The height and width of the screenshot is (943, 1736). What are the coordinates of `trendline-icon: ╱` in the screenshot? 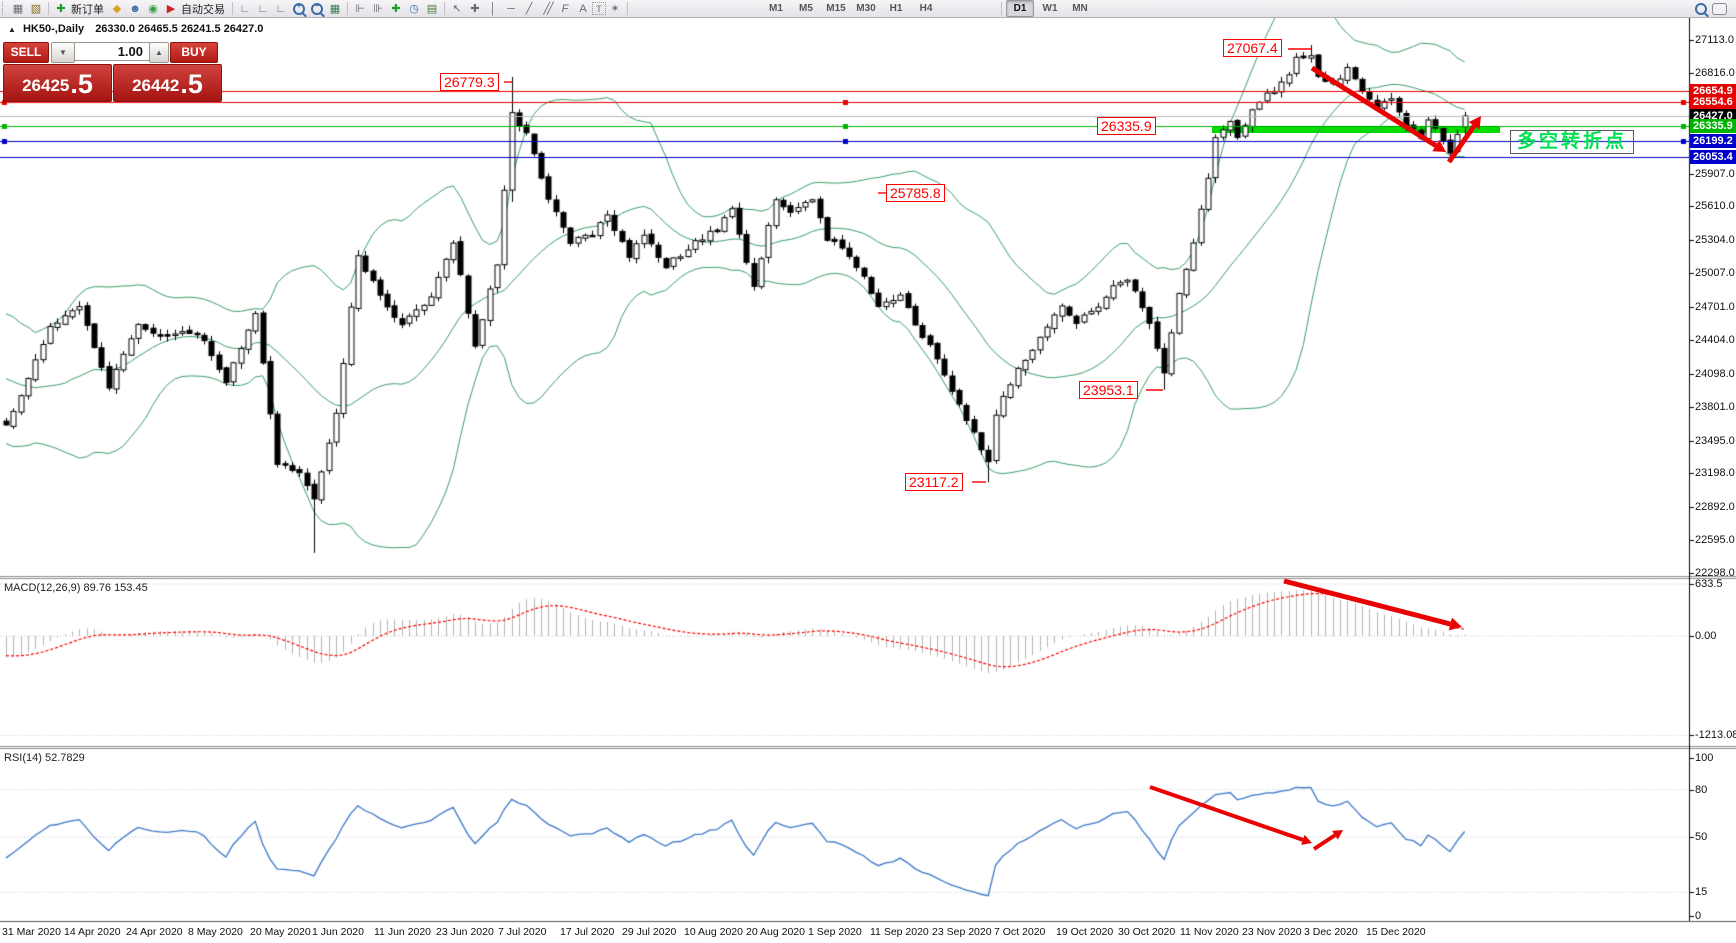 It's located at (529, 9).